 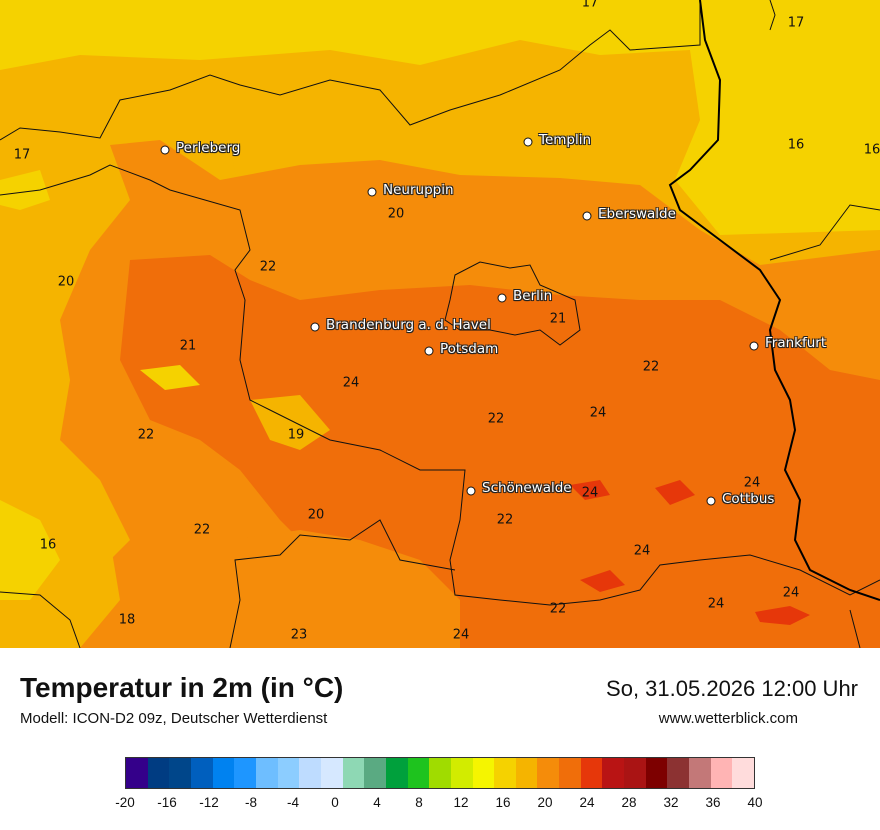 I want to click on city-label-neuruppin: Neuruppin, so click(x=418, y=190).